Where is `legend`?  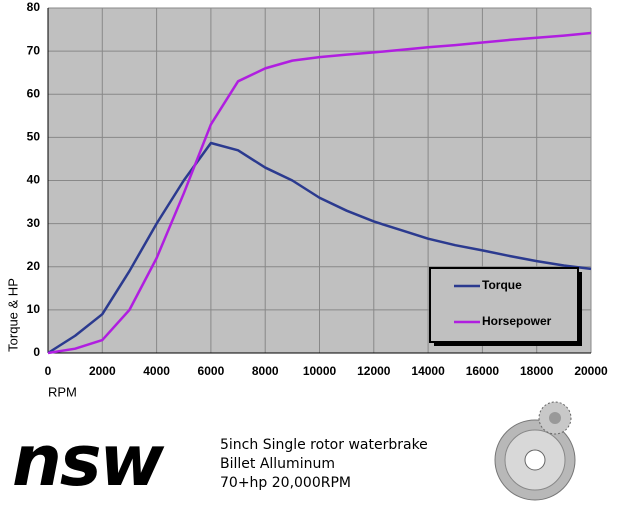
legend is located at coordinates (504, 305).